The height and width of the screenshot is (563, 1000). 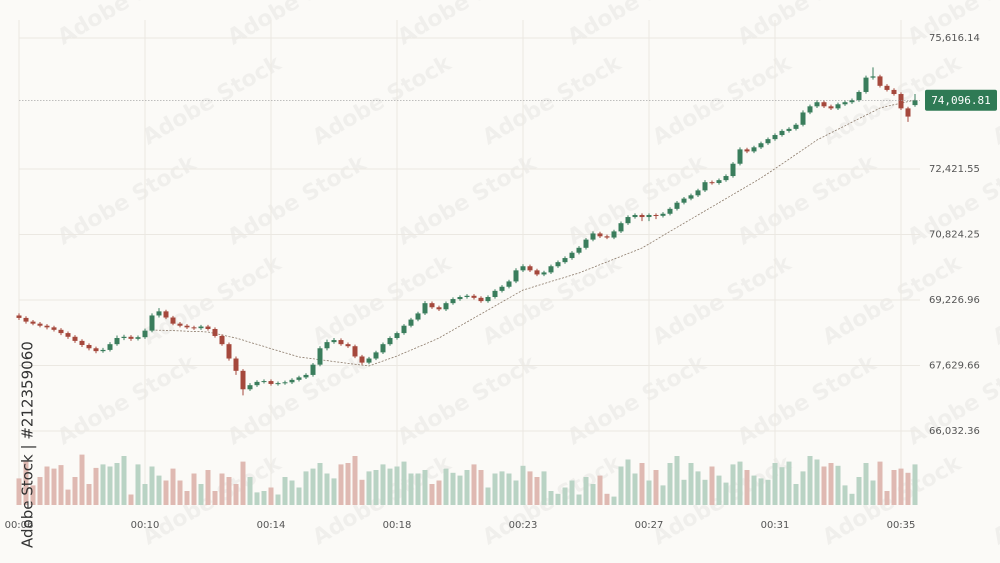 I want to click on y-tick-label: 70,824.25, so click(x=954, y=235).